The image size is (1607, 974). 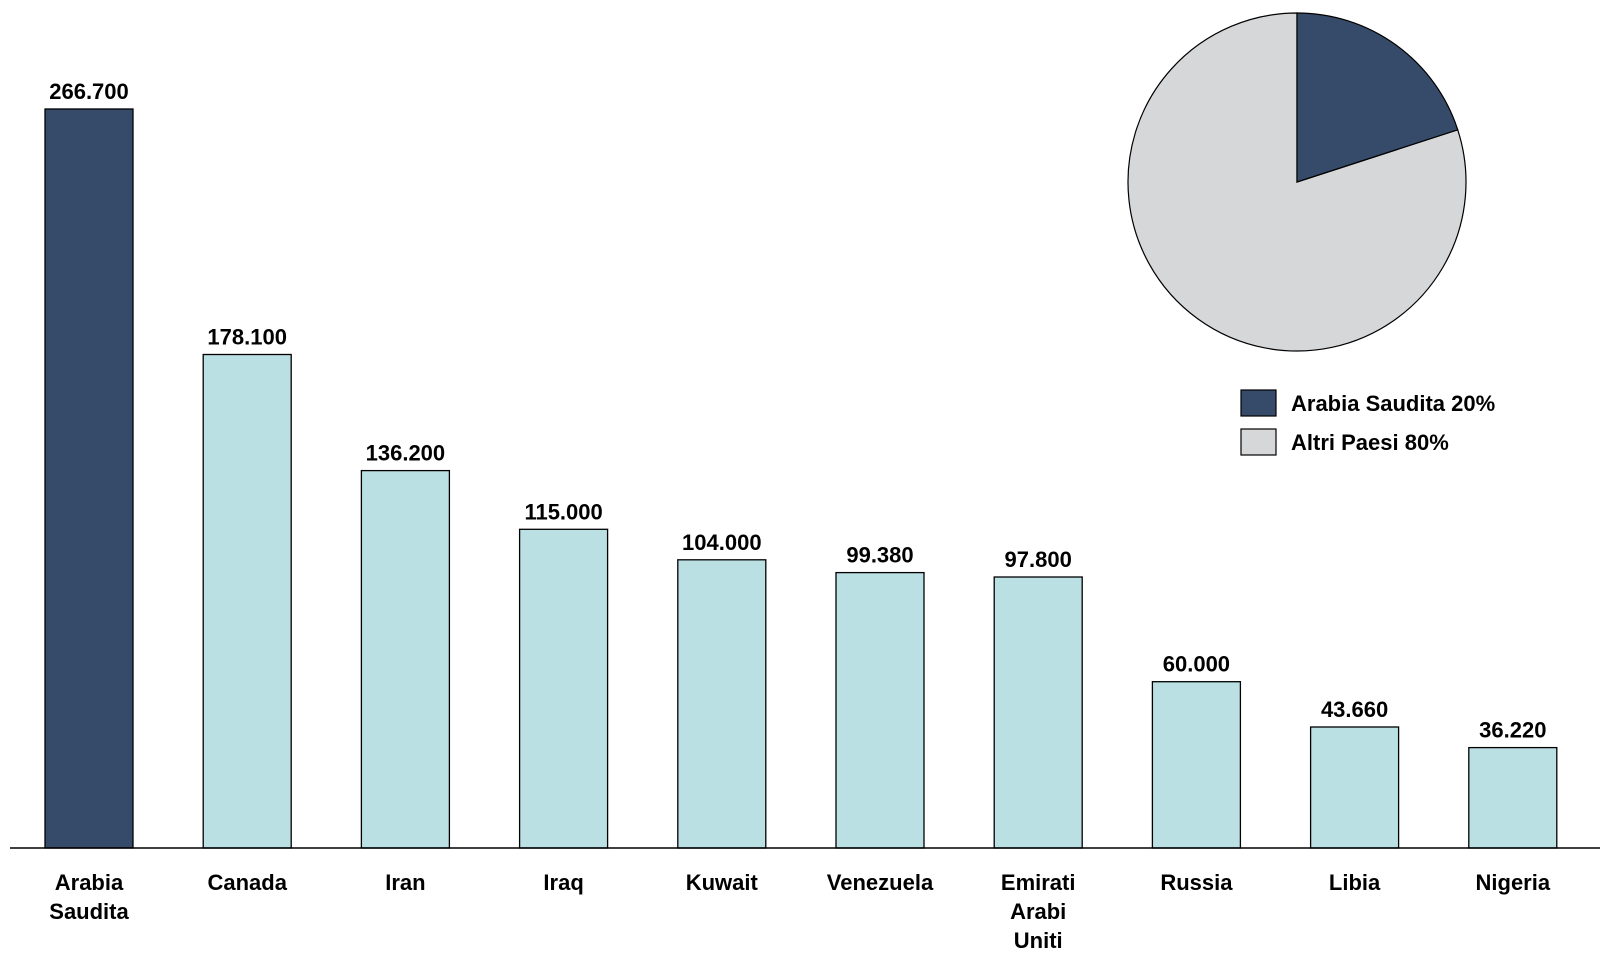 What do you see at coordinates (406, 453) in the screenshot?
I see `value-label: 136.200` at bounding box center [406, 453].